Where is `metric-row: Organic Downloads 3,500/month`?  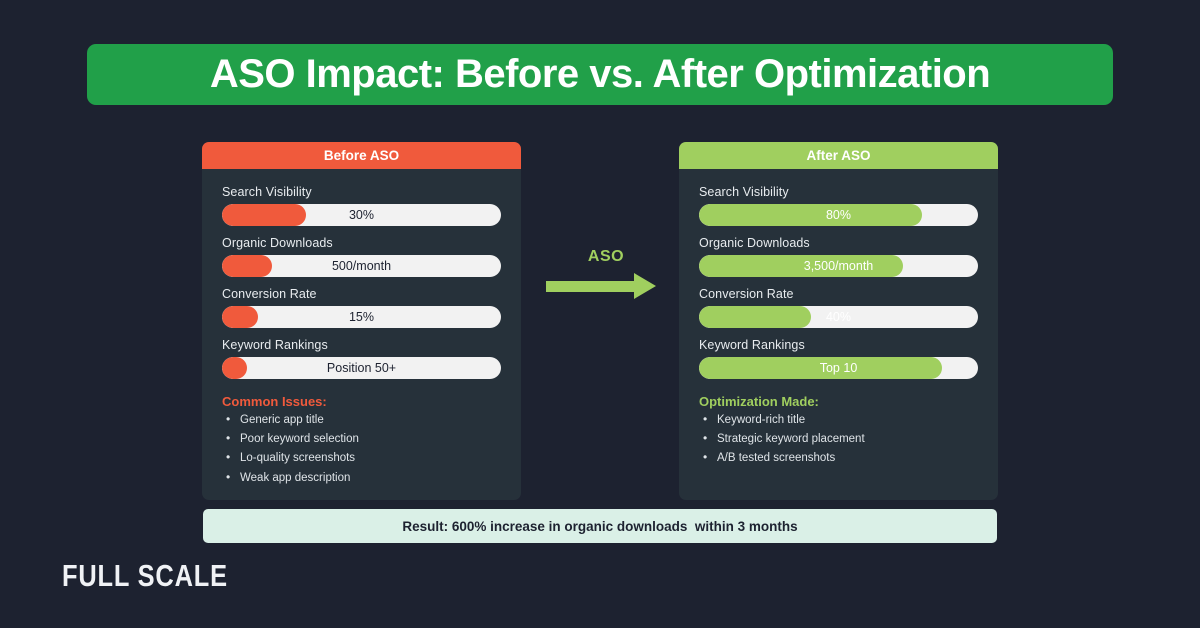
metric-row: Organic Downloads 3,500/month is located at coordinates (838, 256).